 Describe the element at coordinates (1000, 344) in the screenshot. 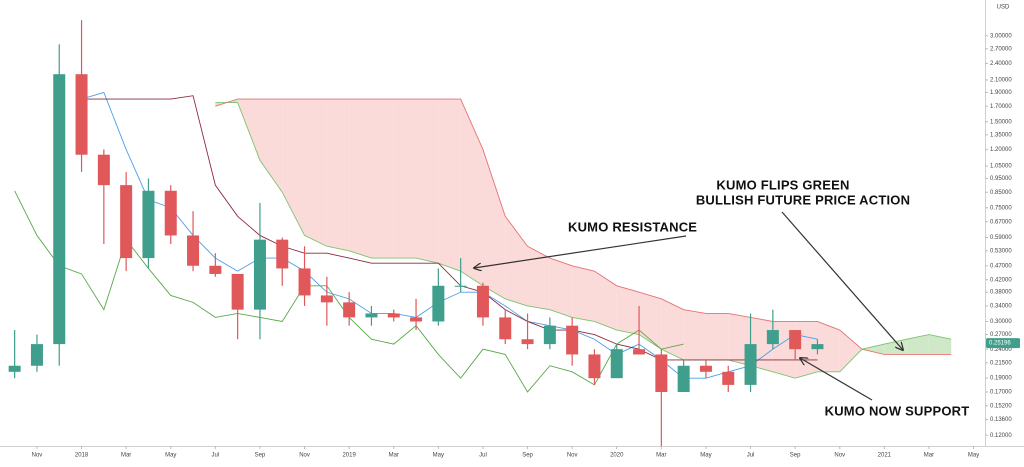

I see `last-price-label: 0.25196` at that location.